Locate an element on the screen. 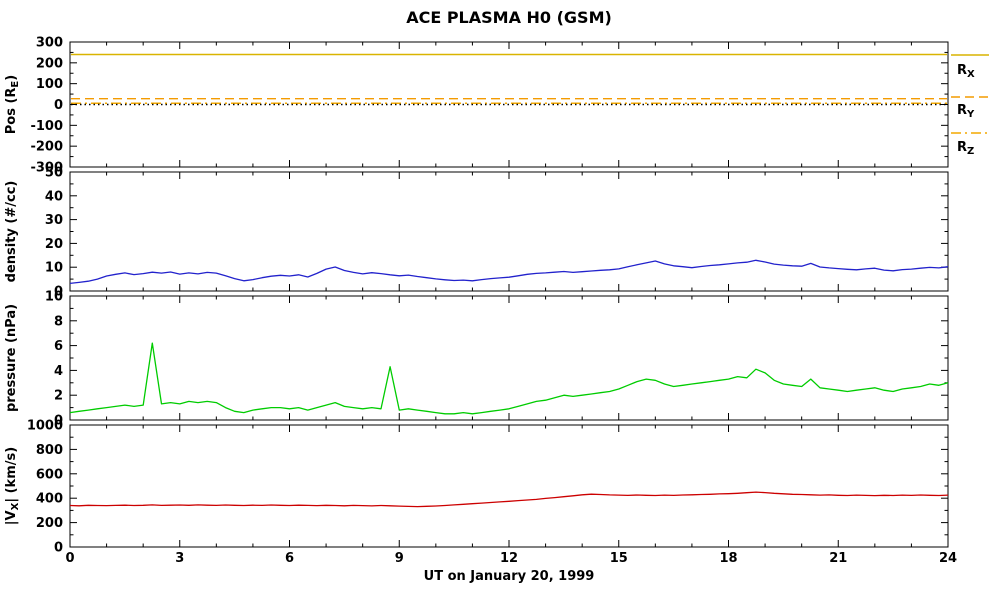 The width and height of the screenshot is (993, 600). y-tick-label: 4 is located at coordinates (58, 371).